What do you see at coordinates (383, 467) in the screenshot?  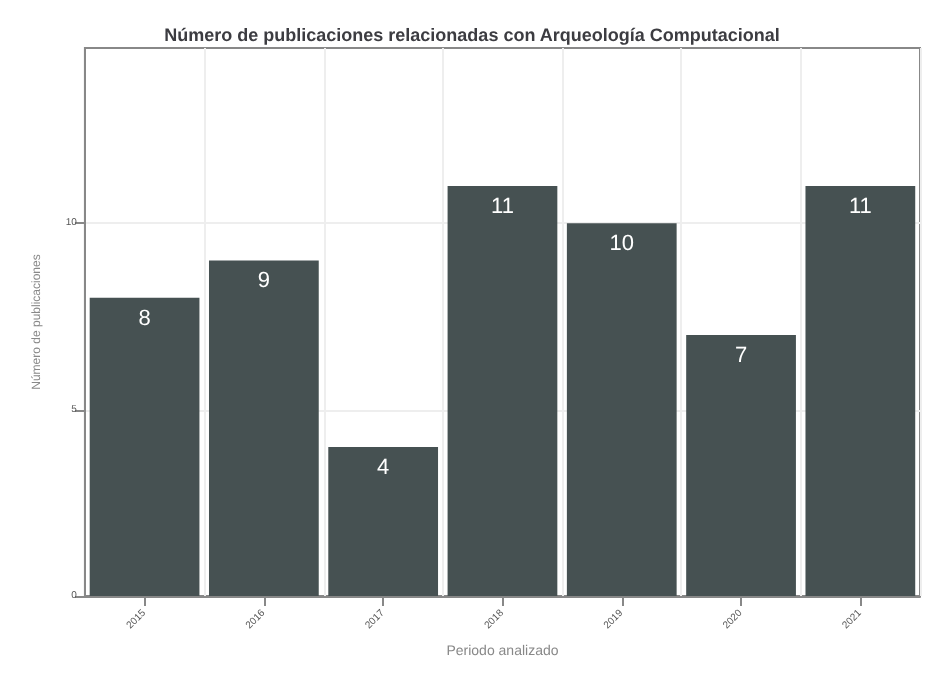 I see `data-label: 4` at bounding box center [383, 467].